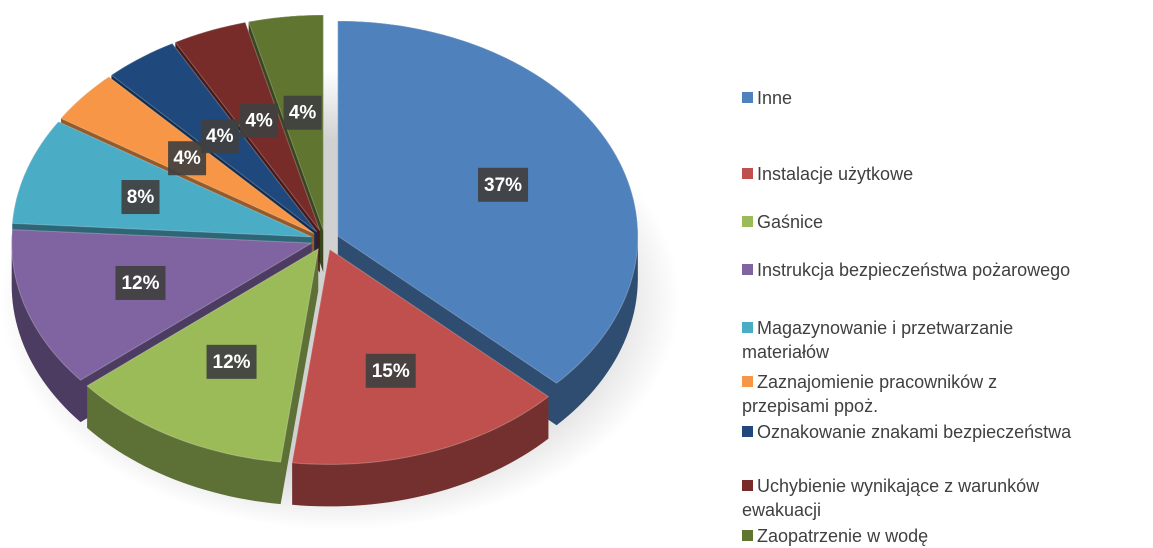  Describe the element at coordinates (775, 98) in the screenshot. I see `legend-label: Inne` at that location.